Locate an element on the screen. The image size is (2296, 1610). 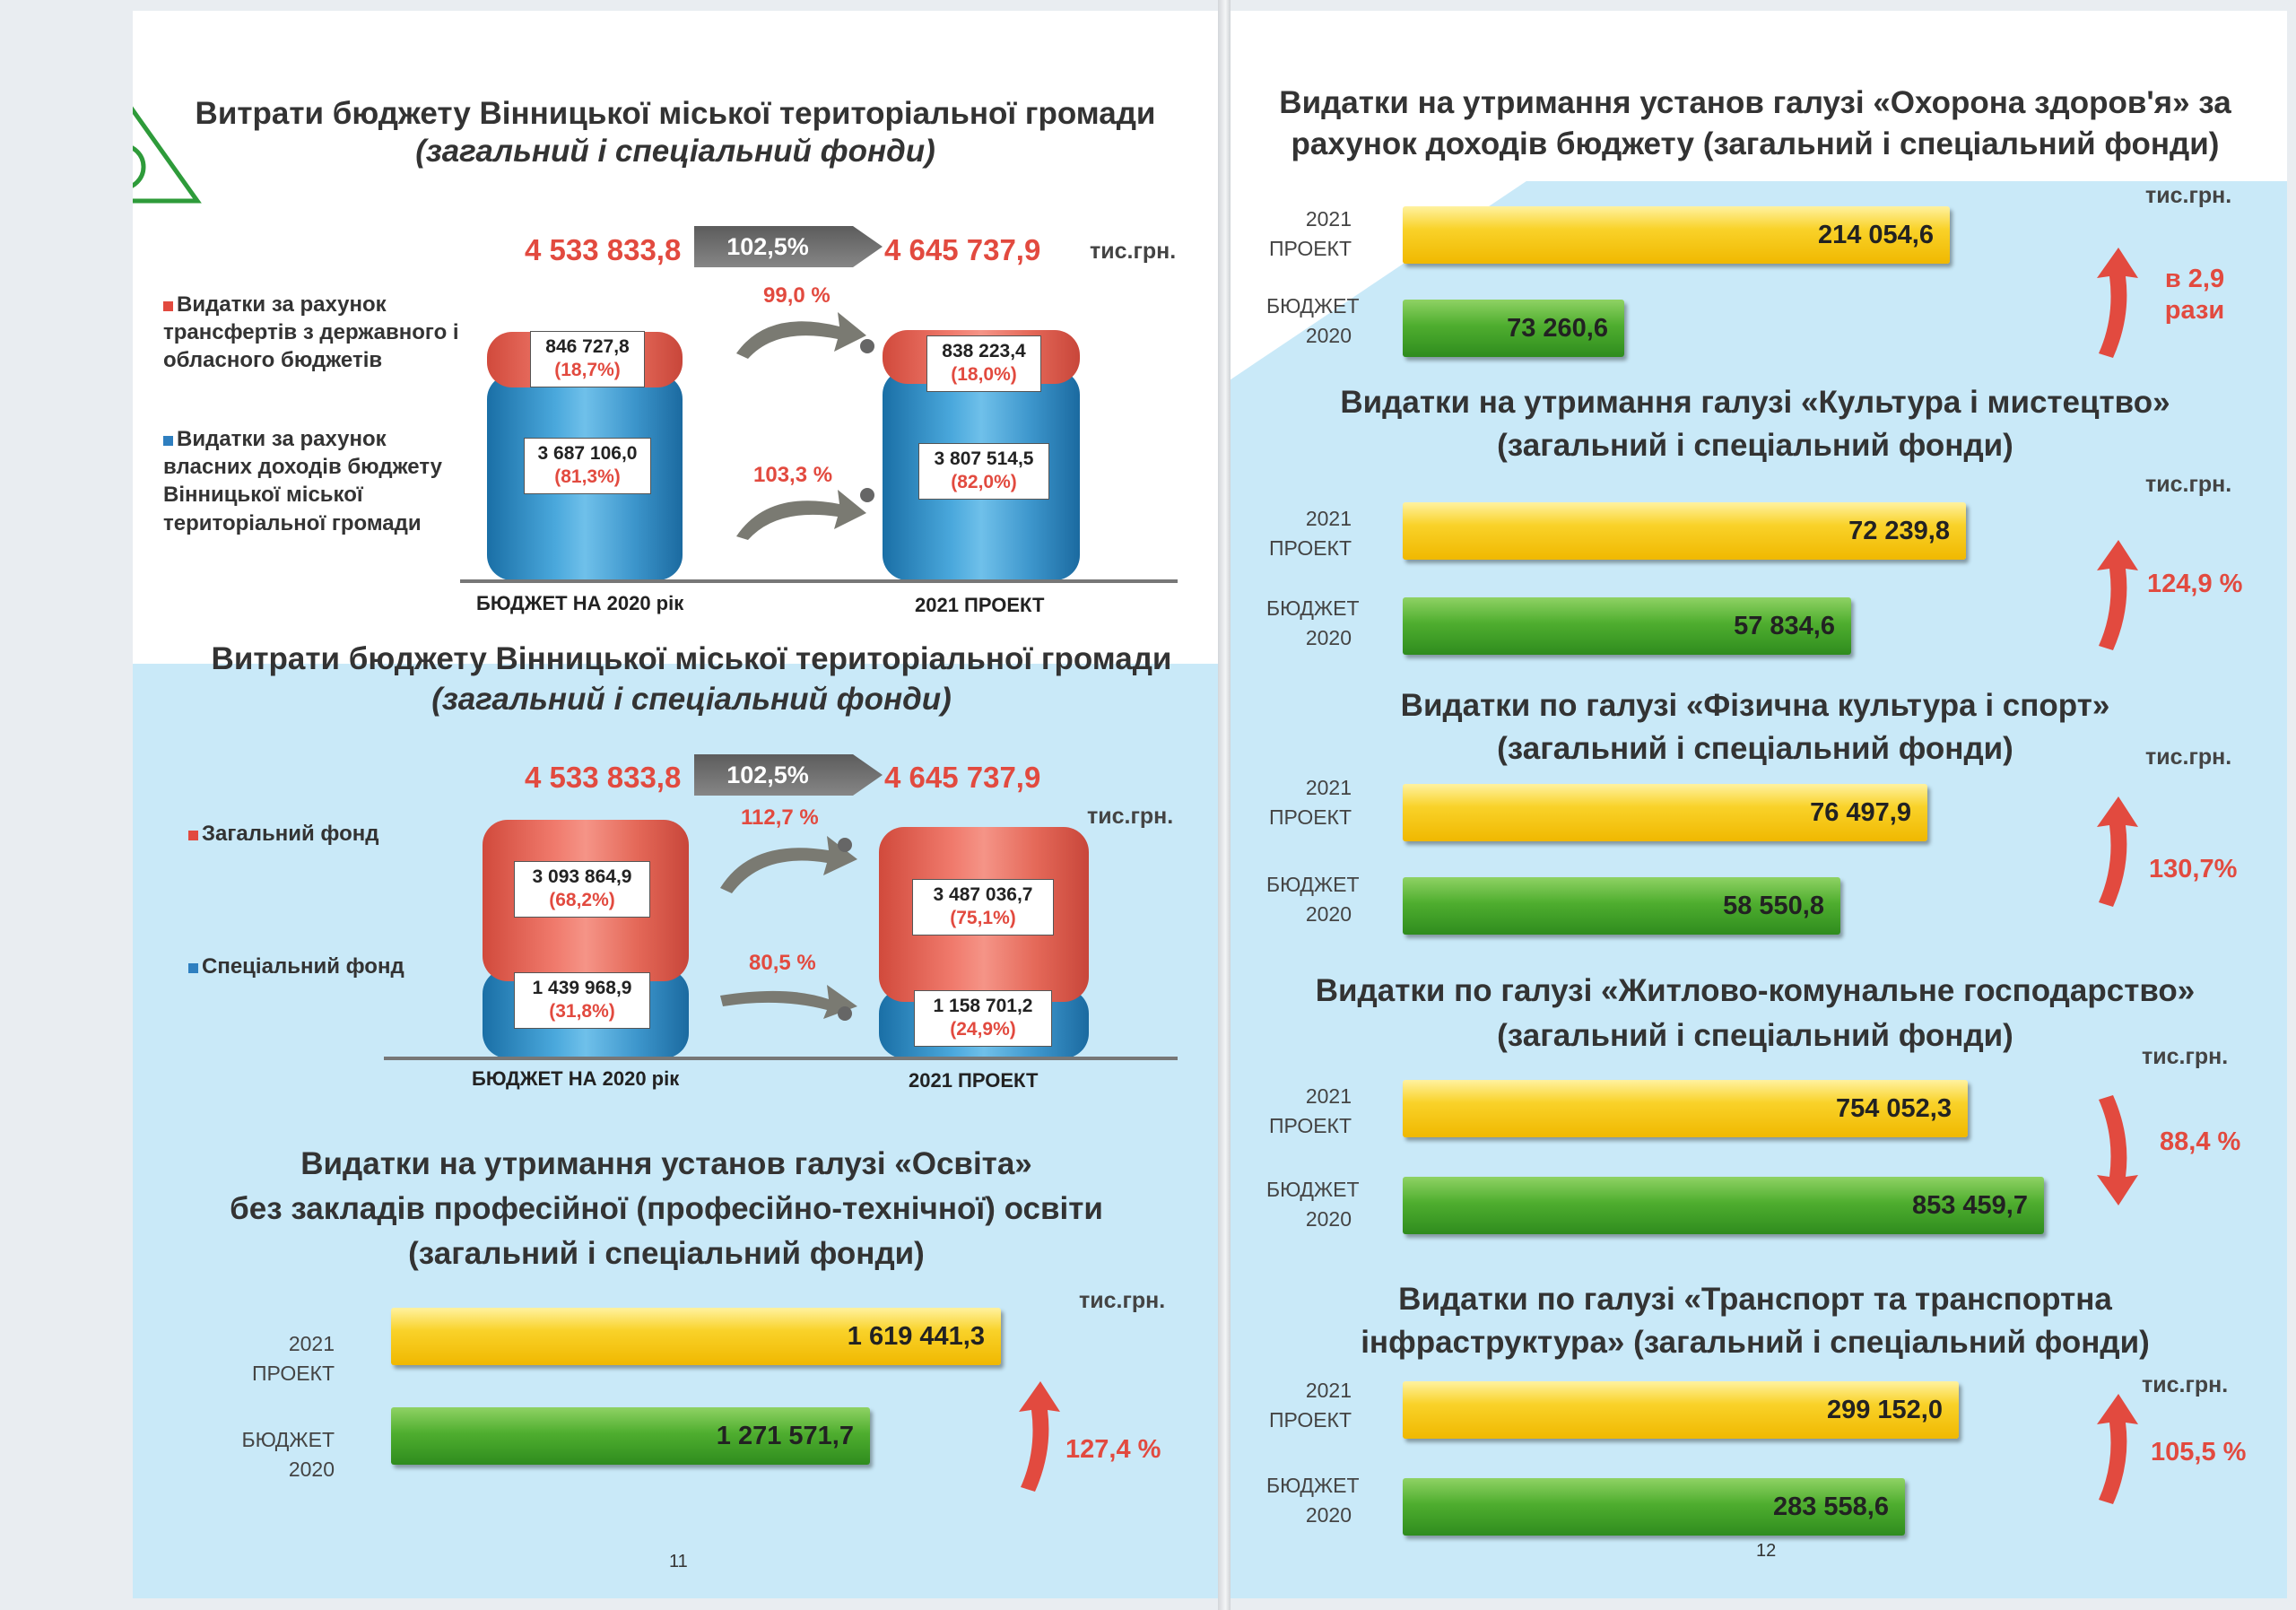
chart2-legend-red: Загальний фонд is located at coordinates (283, 834).